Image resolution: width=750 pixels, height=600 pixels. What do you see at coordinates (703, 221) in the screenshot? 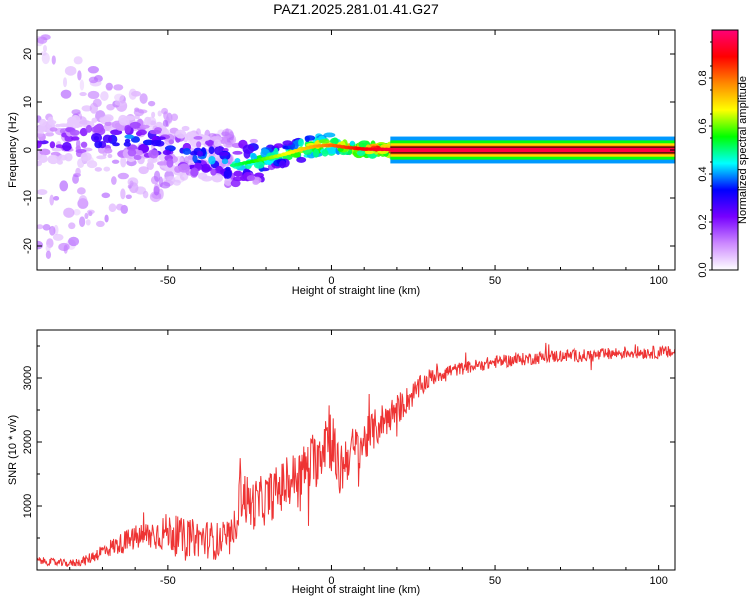
I see `colorbar-tick-label: 0.2` at bounding box center [703, 221].